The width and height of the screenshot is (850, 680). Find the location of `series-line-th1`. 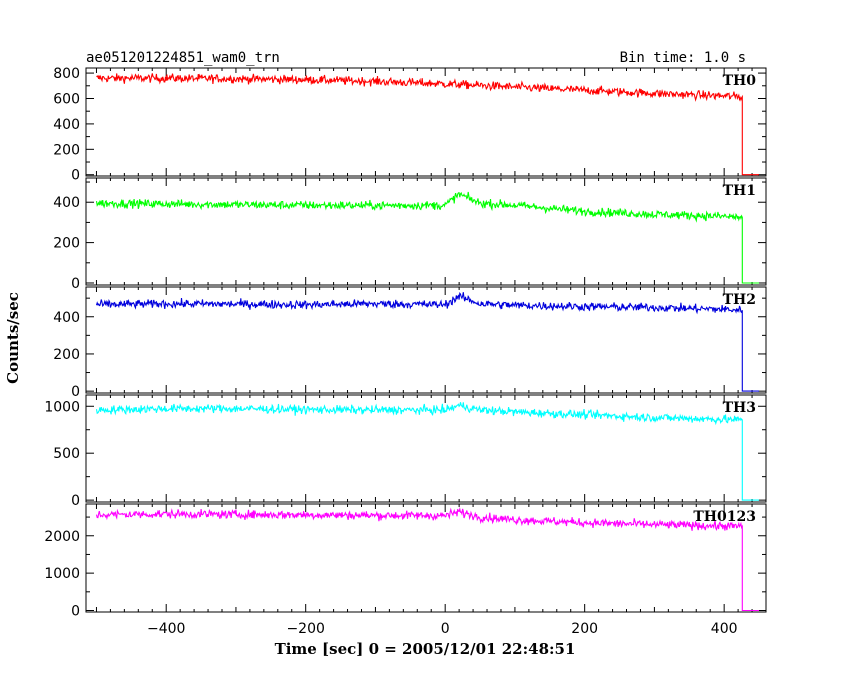

series-line-th1 is located at coordinates (427, 237).